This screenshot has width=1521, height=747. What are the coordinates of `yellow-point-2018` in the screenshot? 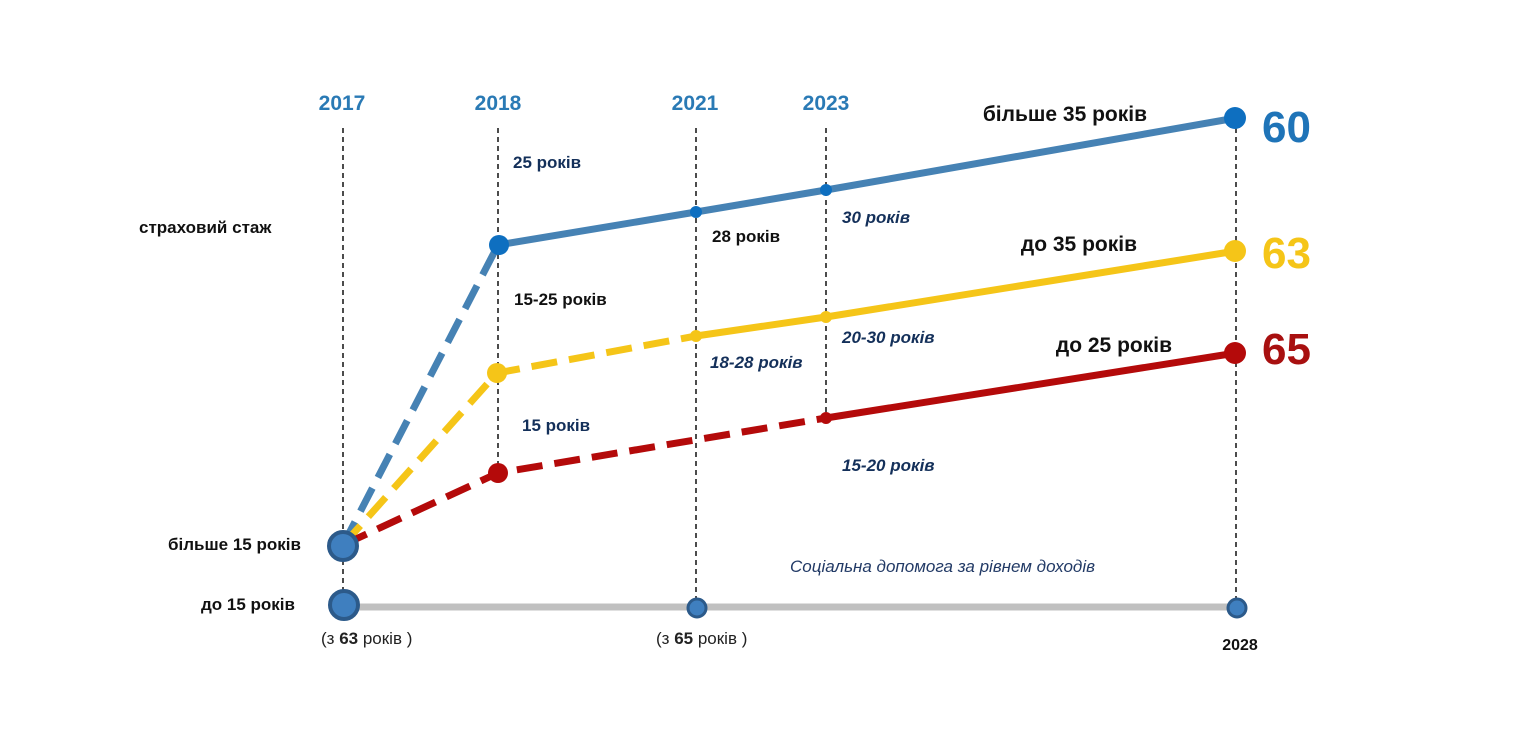 It's located at (497, 373).